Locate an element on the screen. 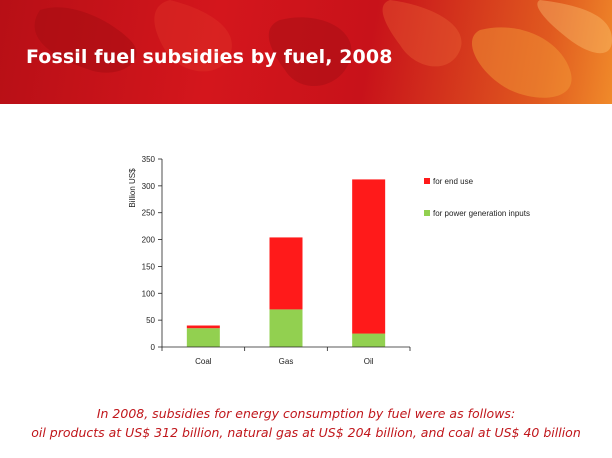 This screenshot has width=612, height=458. legend-swatch-for-power-generation-inputs is located at coordinates (427, 213).